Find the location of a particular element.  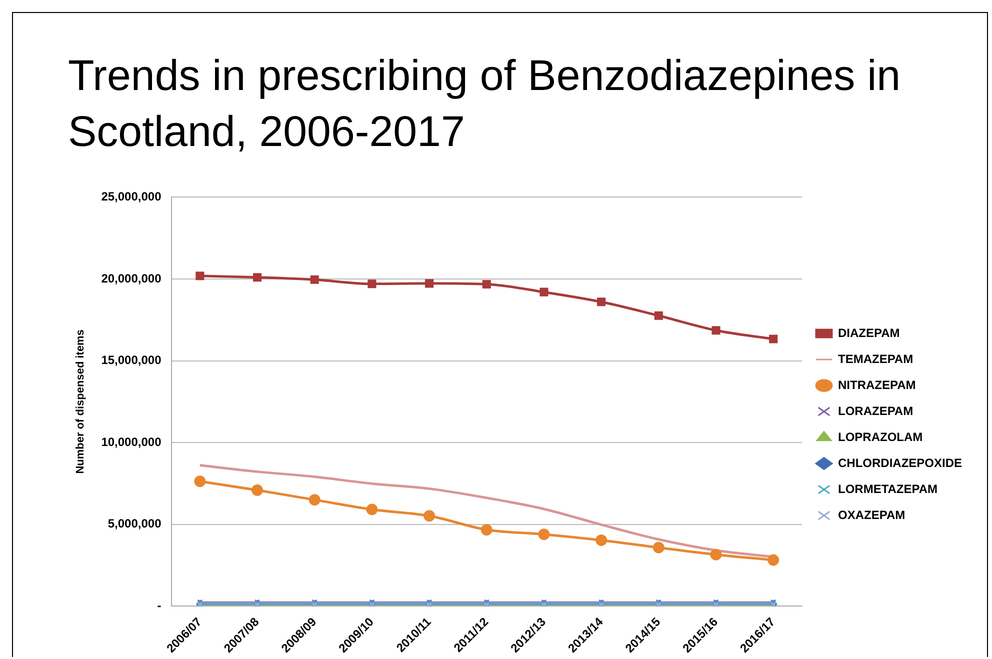

y-tick-label: - is located at coordinates (159, 605).